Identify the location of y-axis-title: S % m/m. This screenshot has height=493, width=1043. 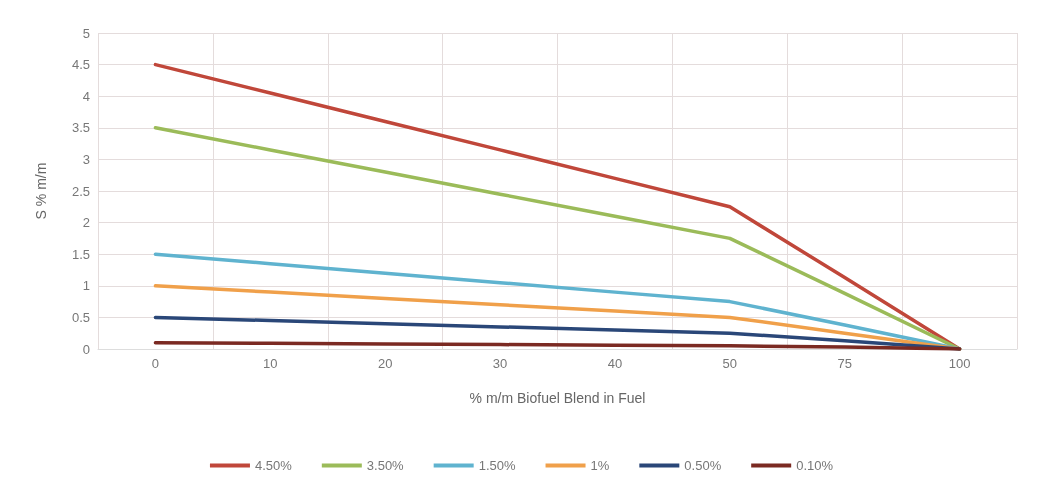
(41, 191).